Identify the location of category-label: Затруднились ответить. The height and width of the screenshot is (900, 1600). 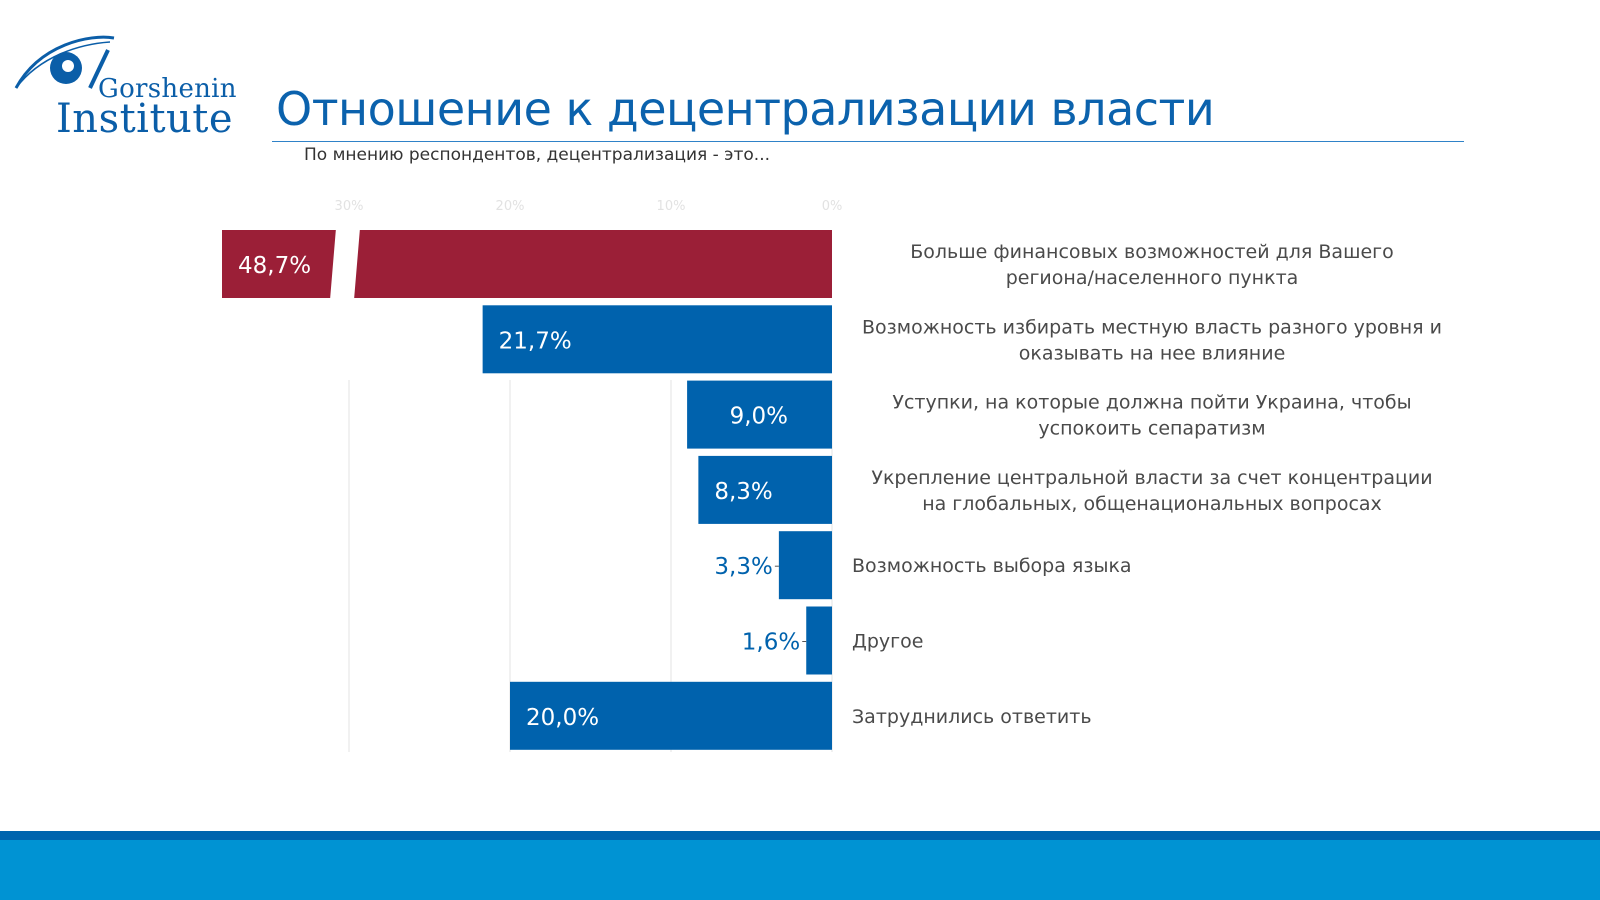
(972, 717).